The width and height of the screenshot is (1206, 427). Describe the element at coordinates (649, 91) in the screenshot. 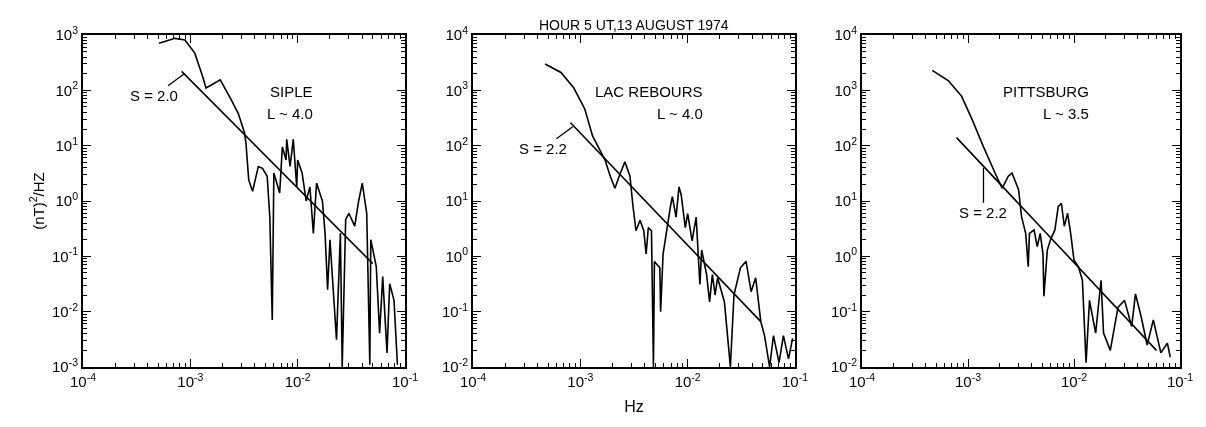

I see `annotation: LAC REBOURS` at that location.